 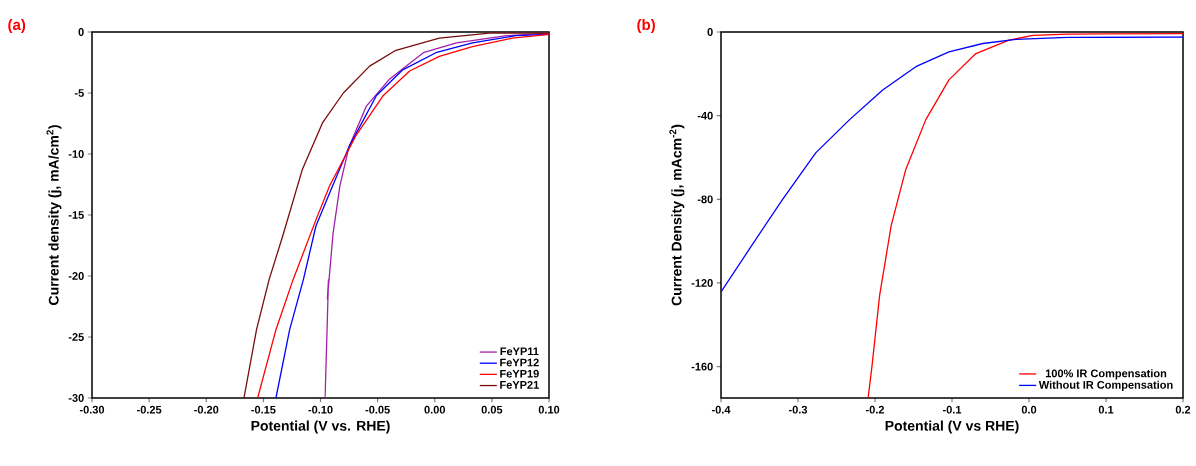 What do you see at coordinates (320, 427) in the screenshot?
I see `x-axis-title: Potential (V vs. RHE)` at bounding box center [320, 427].